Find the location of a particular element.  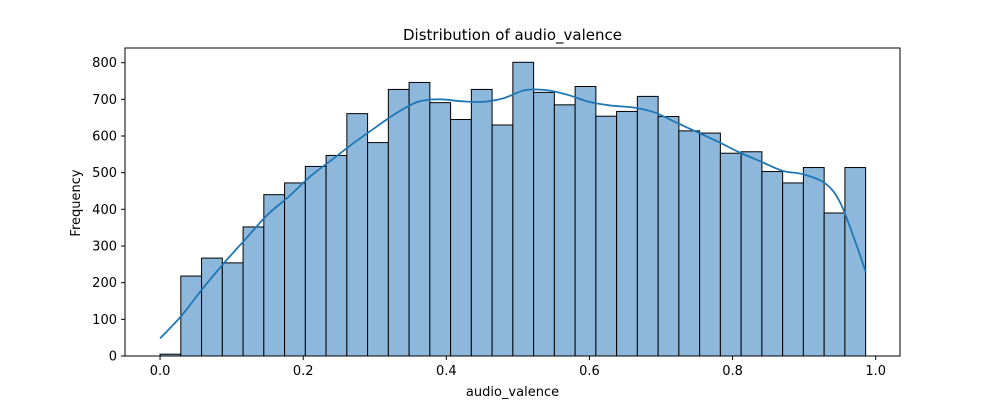

y-tick-label: 700 is located at coordinates (104, 100).